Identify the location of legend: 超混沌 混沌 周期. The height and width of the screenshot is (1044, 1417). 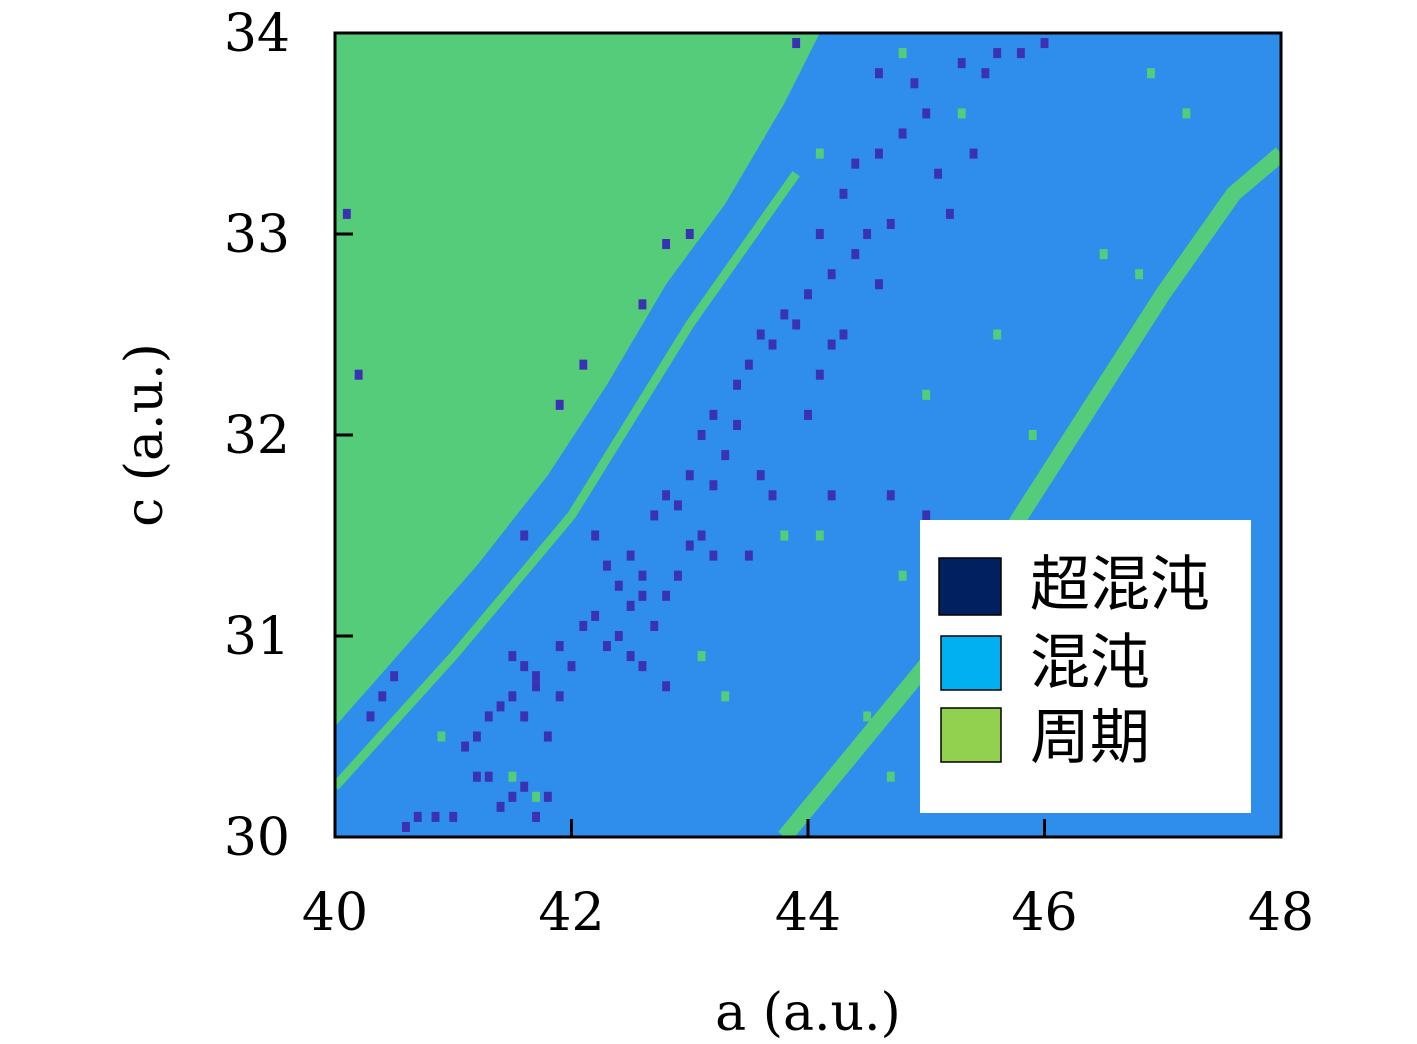
(1085, 666).